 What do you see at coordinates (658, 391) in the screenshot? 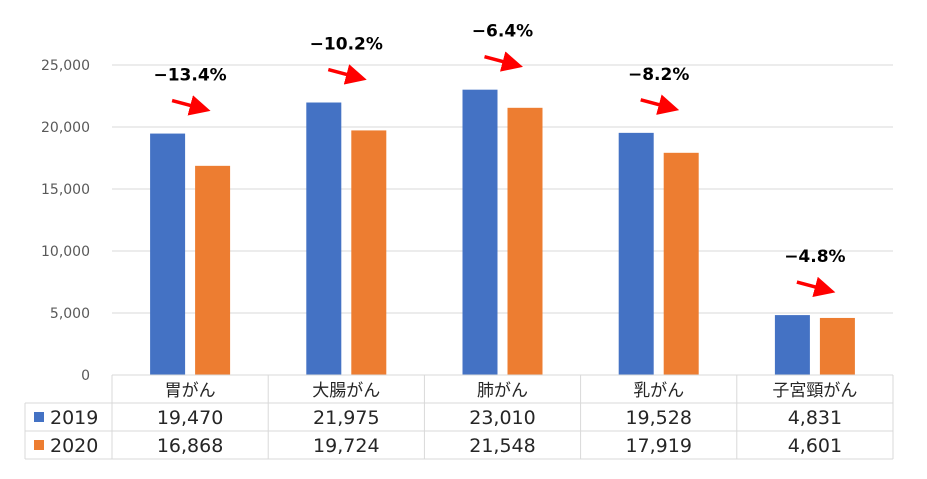
I see `category-label: 乳がん` at bounding box center [658, 391].